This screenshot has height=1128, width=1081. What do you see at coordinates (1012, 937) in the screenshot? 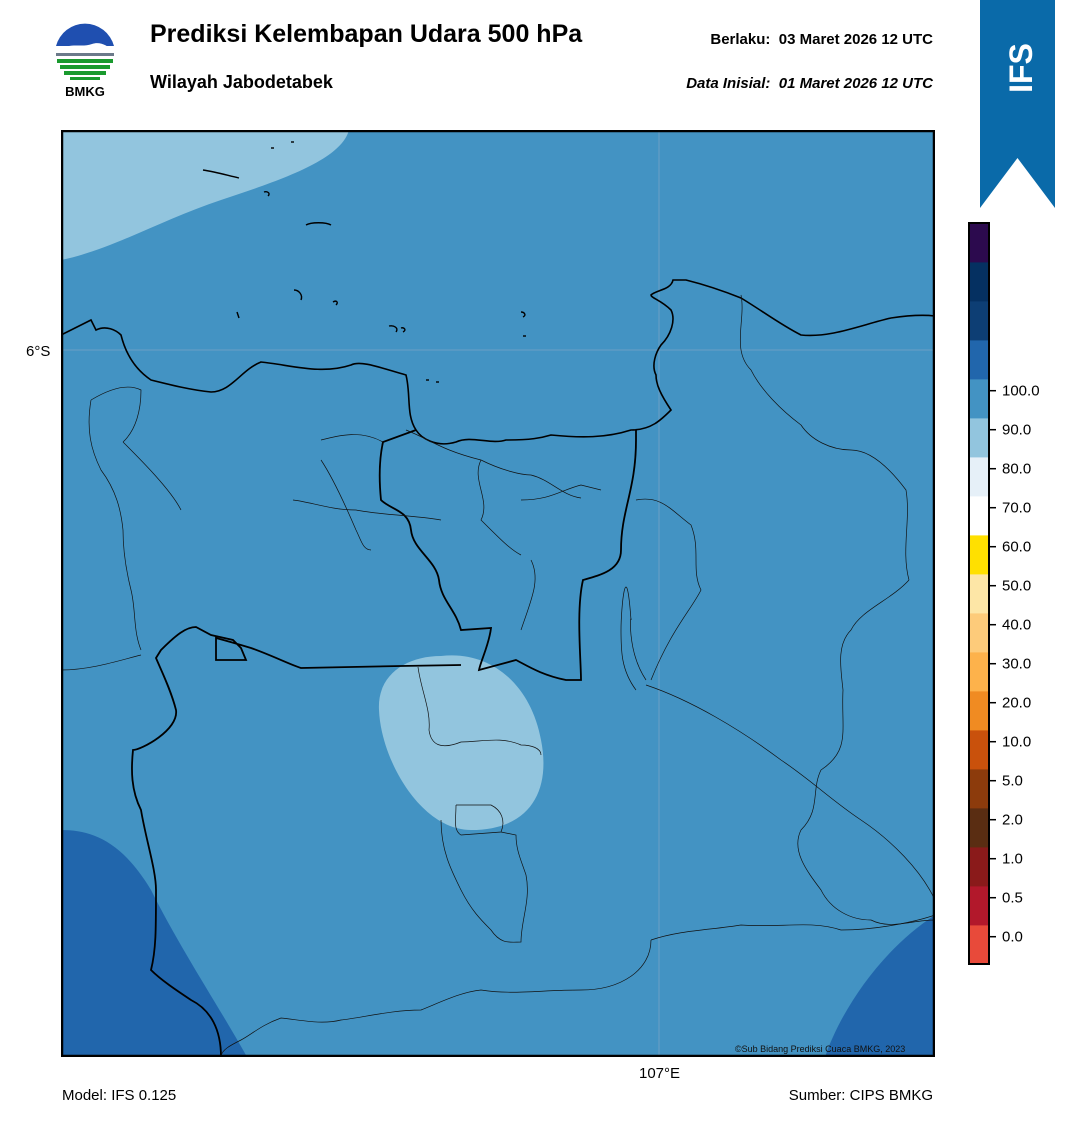
I see `colorbar-tick-label: 0.0` at bounding box center [1012, 937].